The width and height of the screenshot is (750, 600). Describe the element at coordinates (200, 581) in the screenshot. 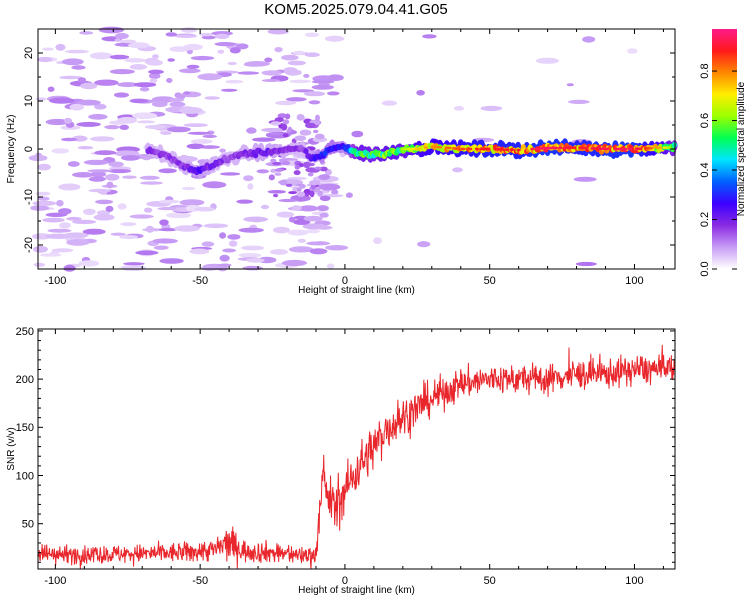

I see `x-tick-label: -50` at that location.